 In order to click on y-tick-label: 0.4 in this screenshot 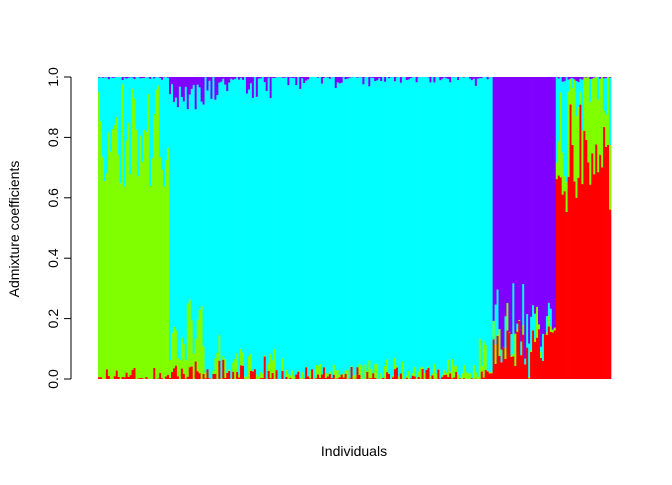, I will do `click(53, 258)`.